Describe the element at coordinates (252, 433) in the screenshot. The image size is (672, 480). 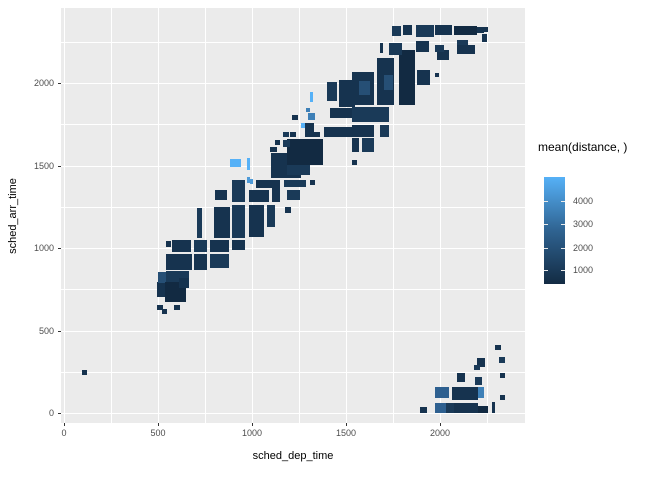
I see `x-tick-label: 1000` at that location.